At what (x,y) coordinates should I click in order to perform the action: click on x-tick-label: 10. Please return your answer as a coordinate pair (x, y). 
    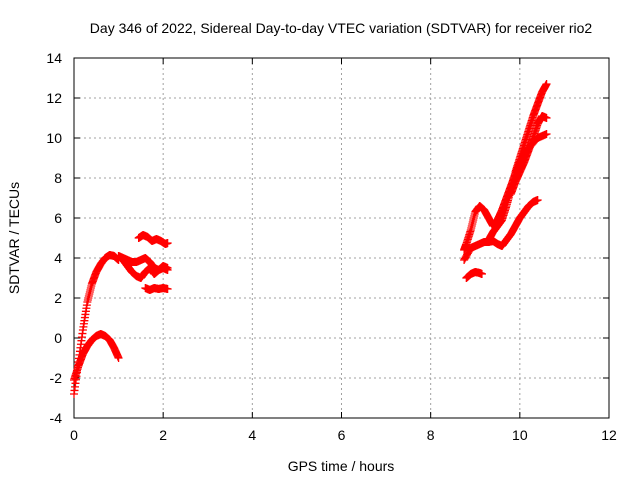
    Looking at the image, I should click on (520, 435).